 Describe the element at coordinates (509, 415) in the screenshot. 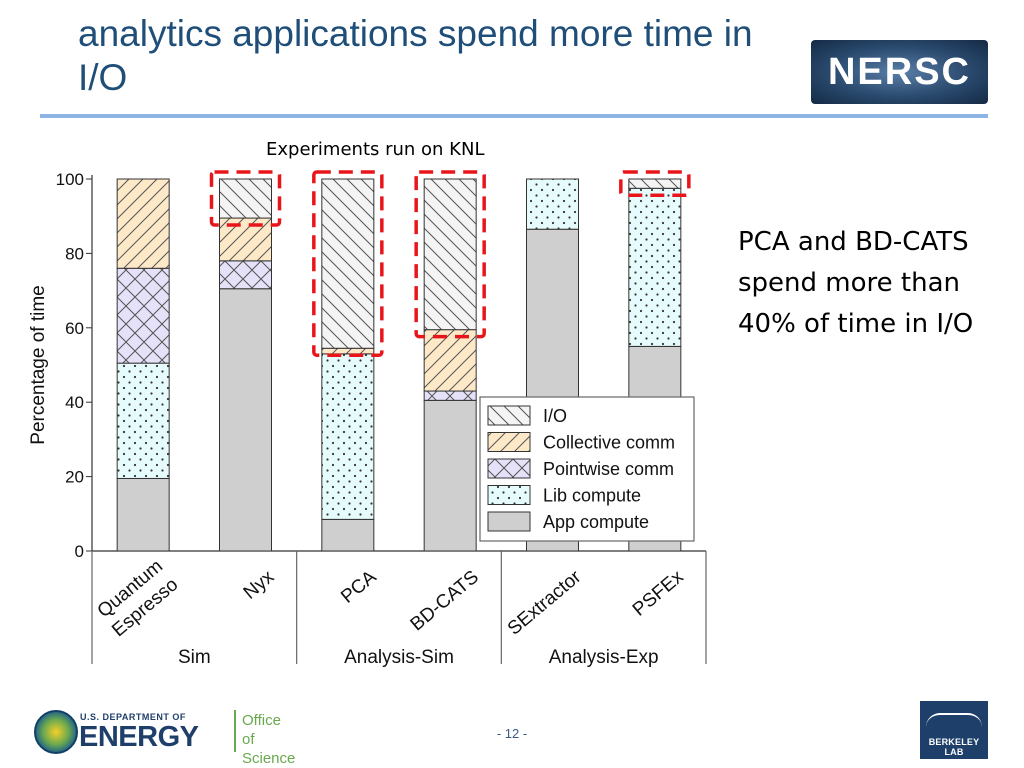

I see `legend-swatch-i-o` at that location.